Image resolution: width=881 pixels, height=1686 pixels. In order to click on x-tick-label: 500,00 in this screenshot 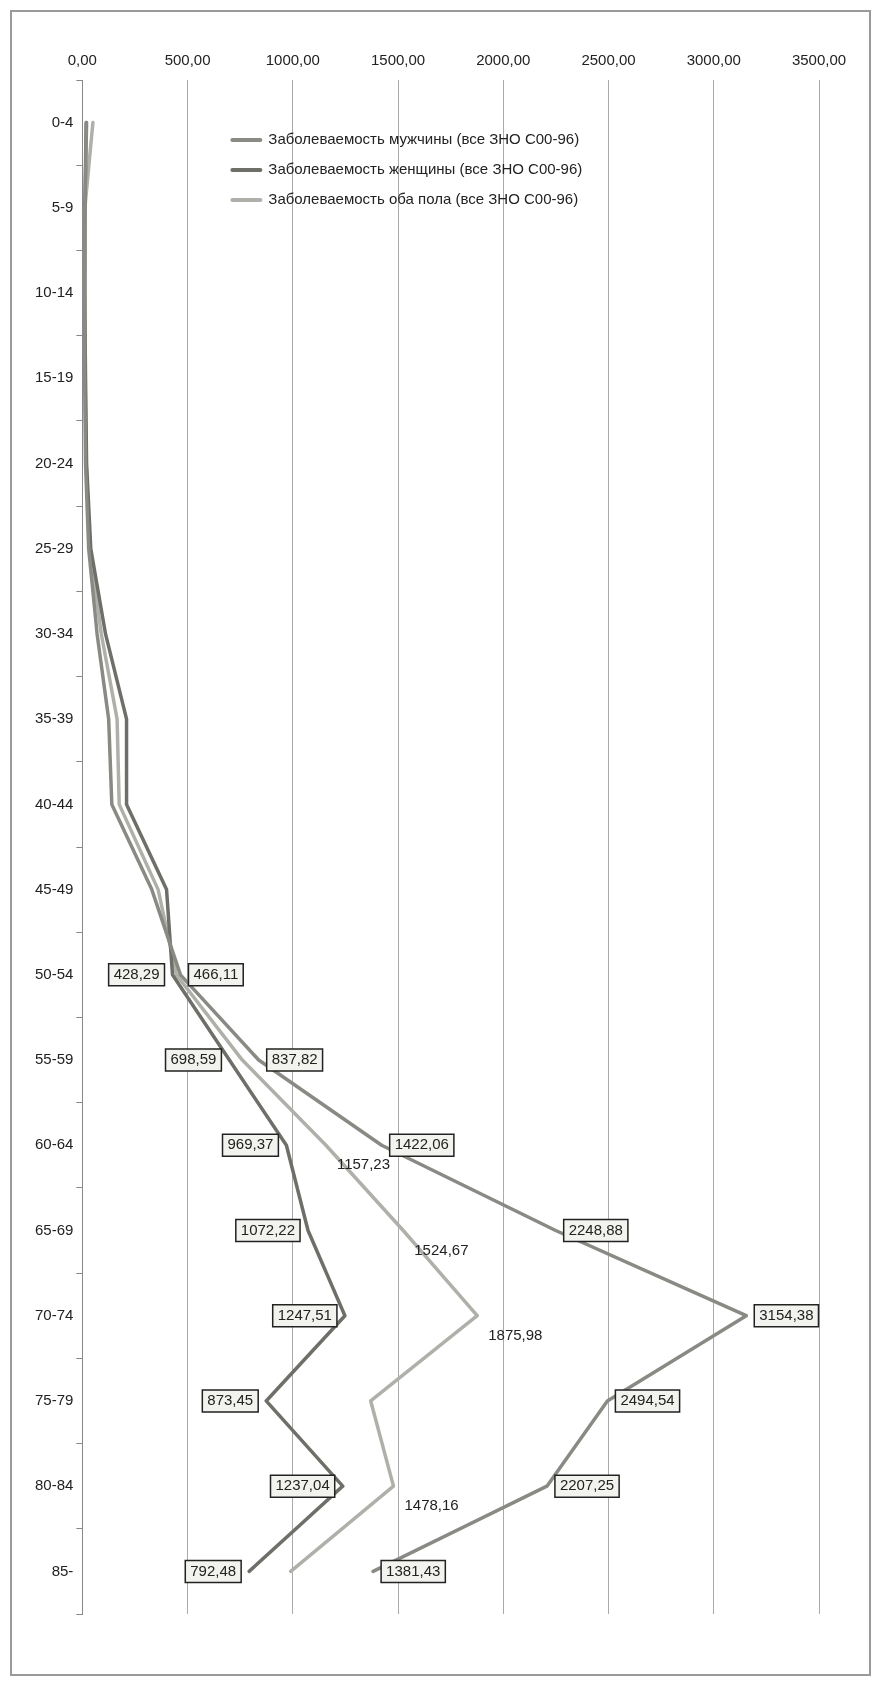, I will do `click(187, 60)`.